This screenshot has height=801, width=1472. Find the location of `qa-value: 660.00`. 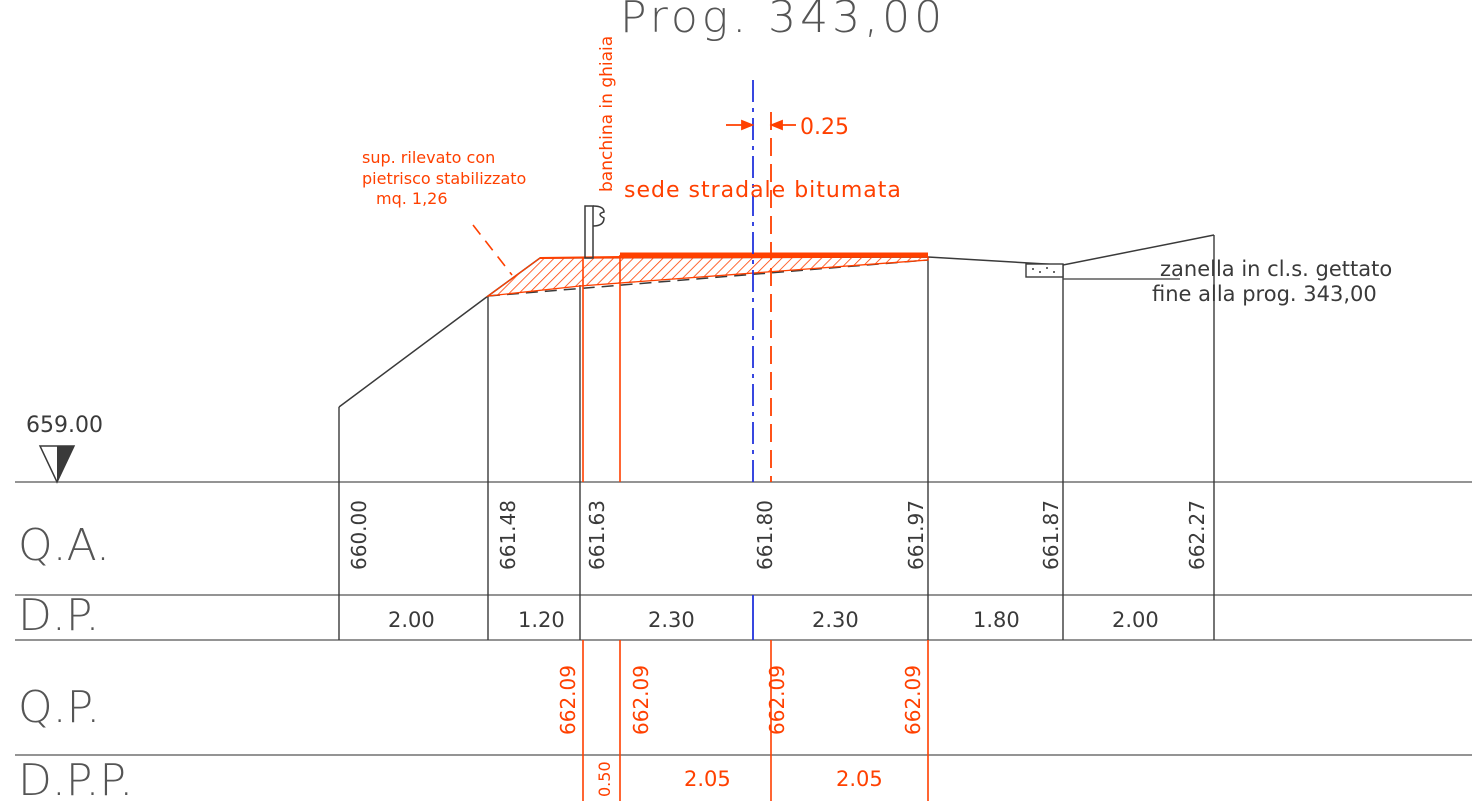

qa-value: 660.00 is located at coordinates (359, 535).